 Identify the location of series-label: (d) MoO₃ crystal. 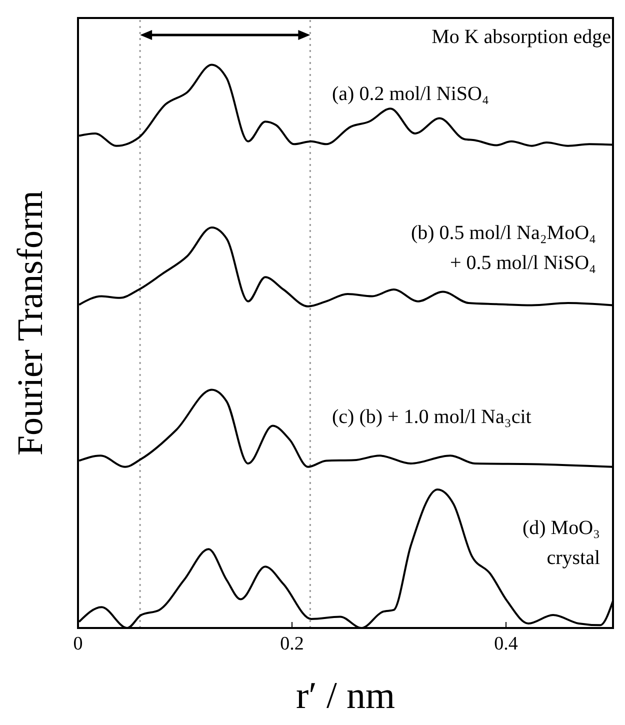
(561, 543).